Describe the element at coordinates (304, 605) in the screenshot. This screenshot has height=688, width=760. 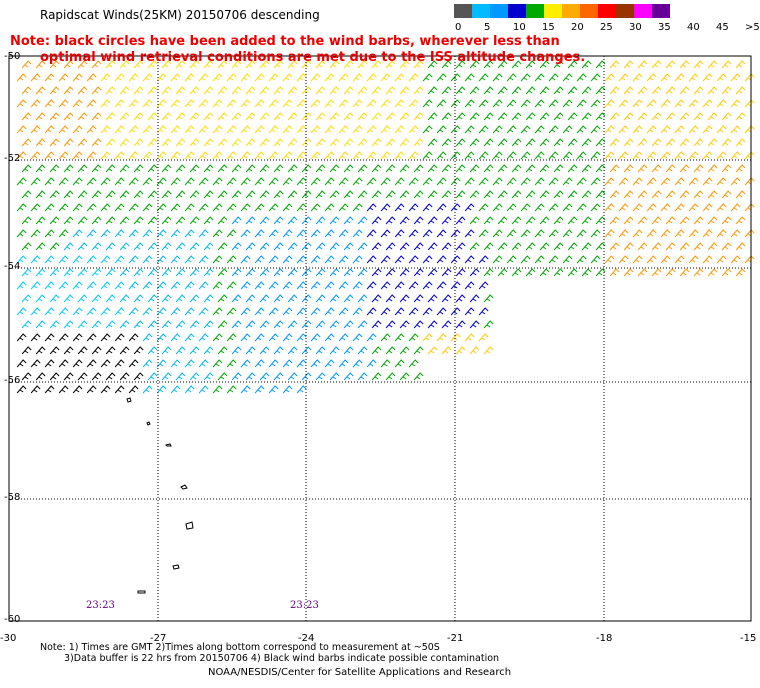
I see `pass-time-label: 23:23` at that location.